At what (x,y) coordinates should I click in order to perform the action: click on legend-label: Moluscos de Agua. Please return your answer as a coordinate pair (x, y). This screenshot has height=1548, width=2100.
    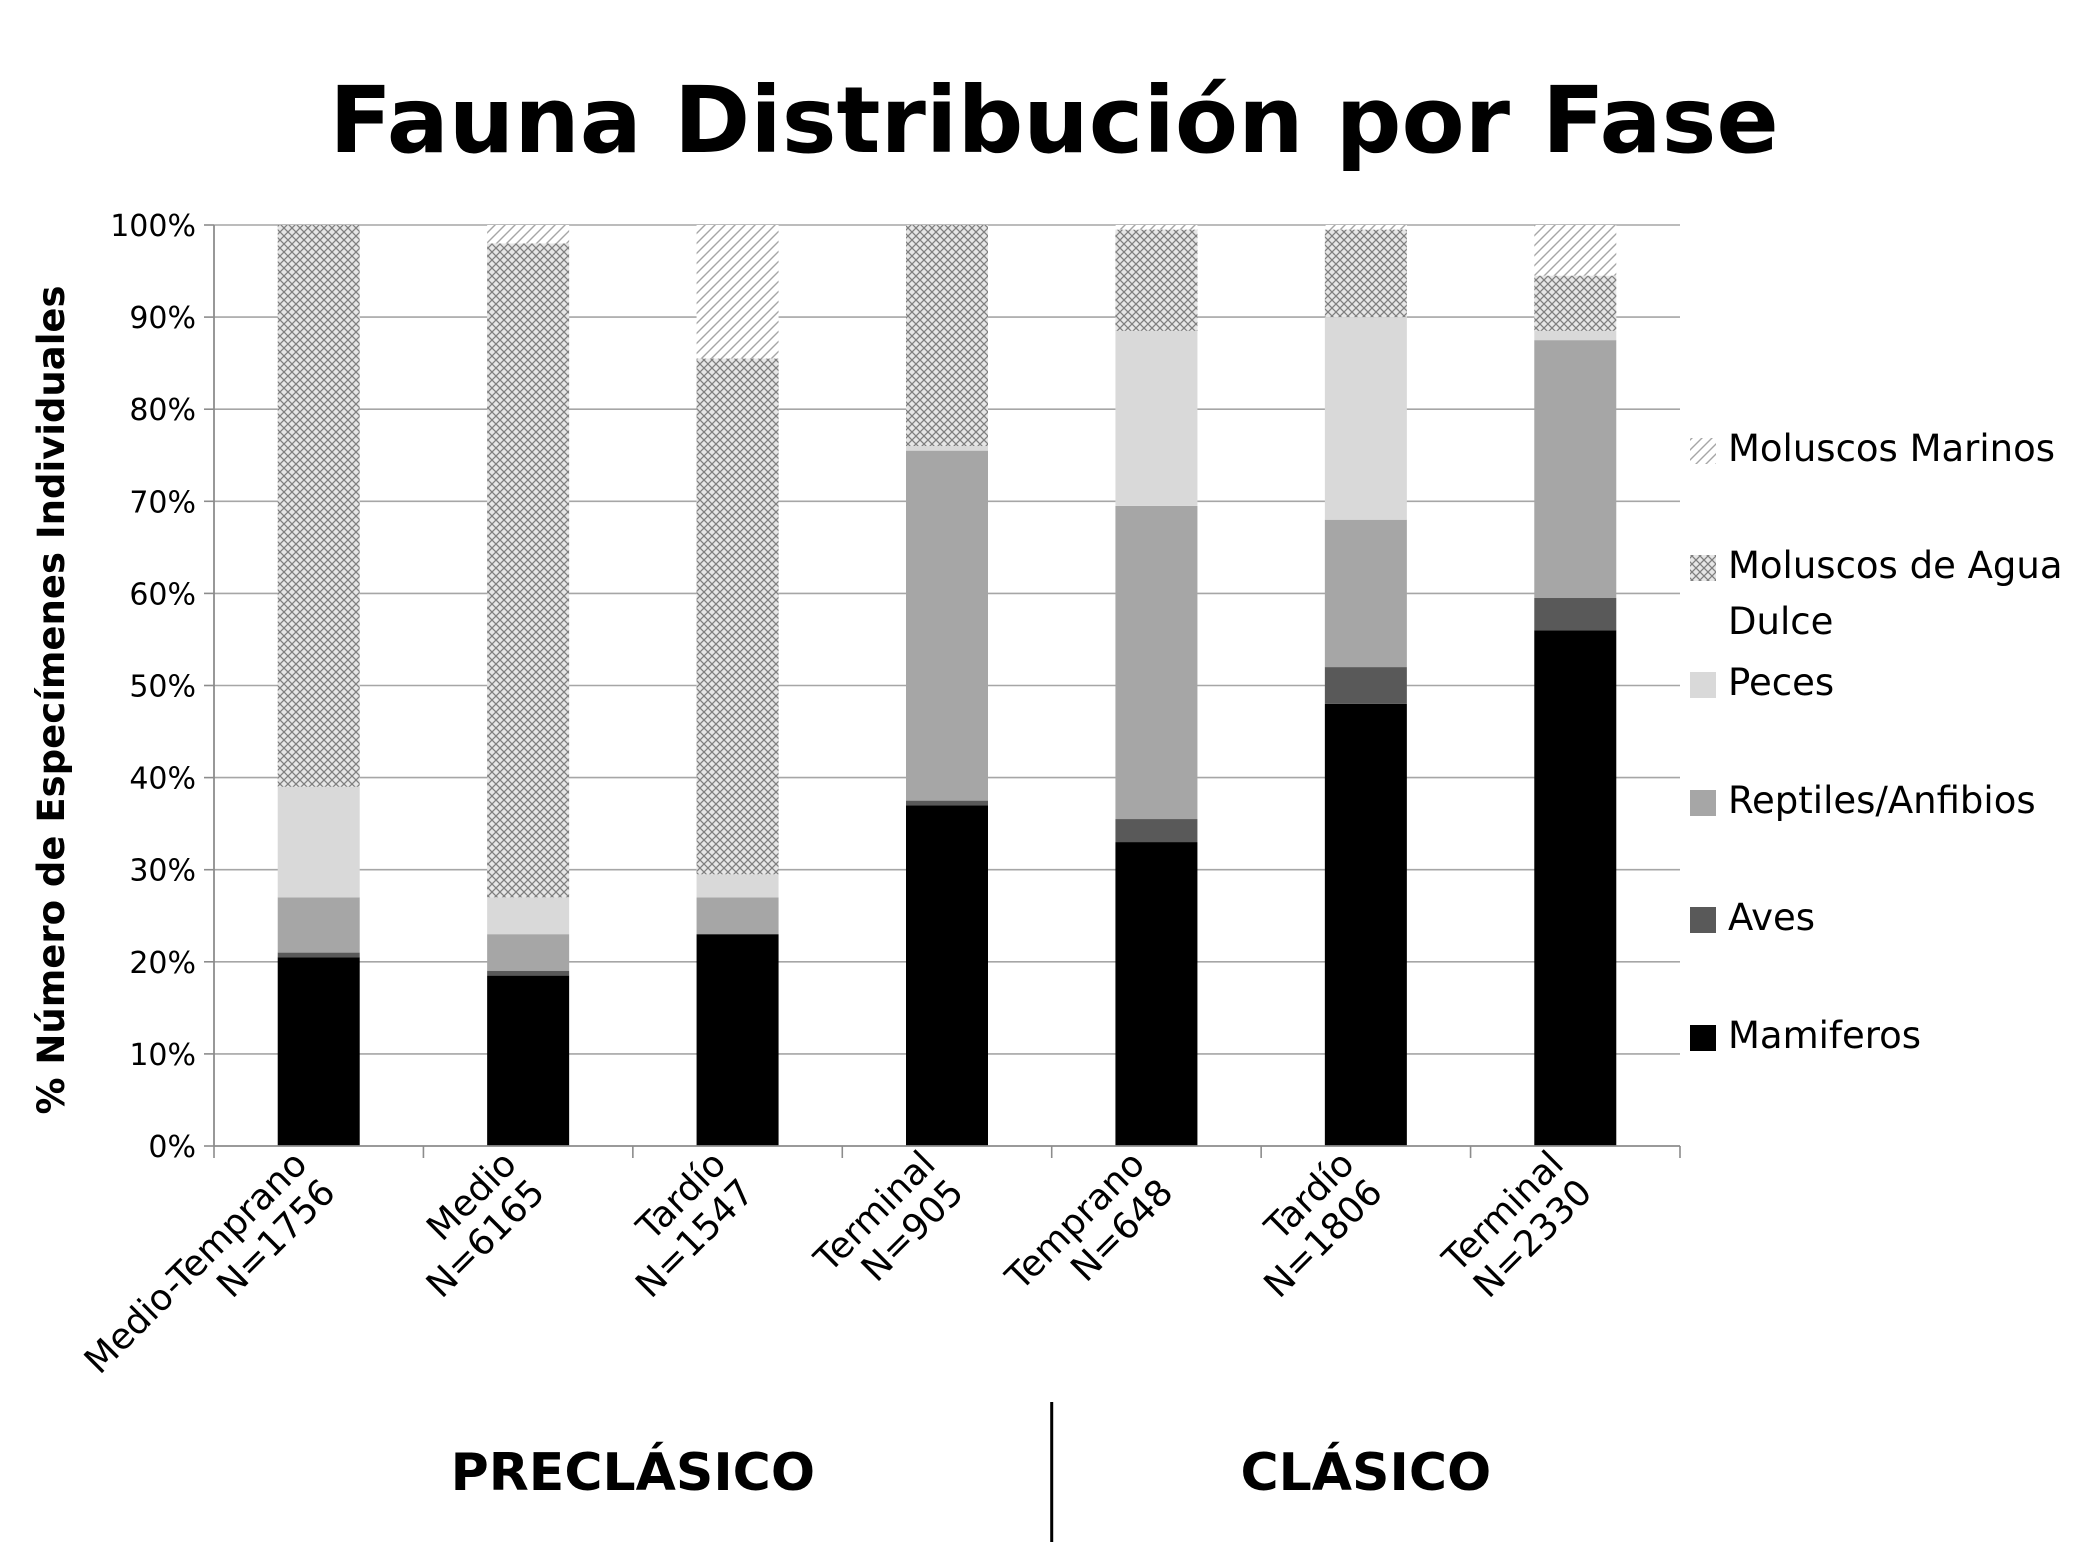
    Looking at the image, I should click on (1895, 565).